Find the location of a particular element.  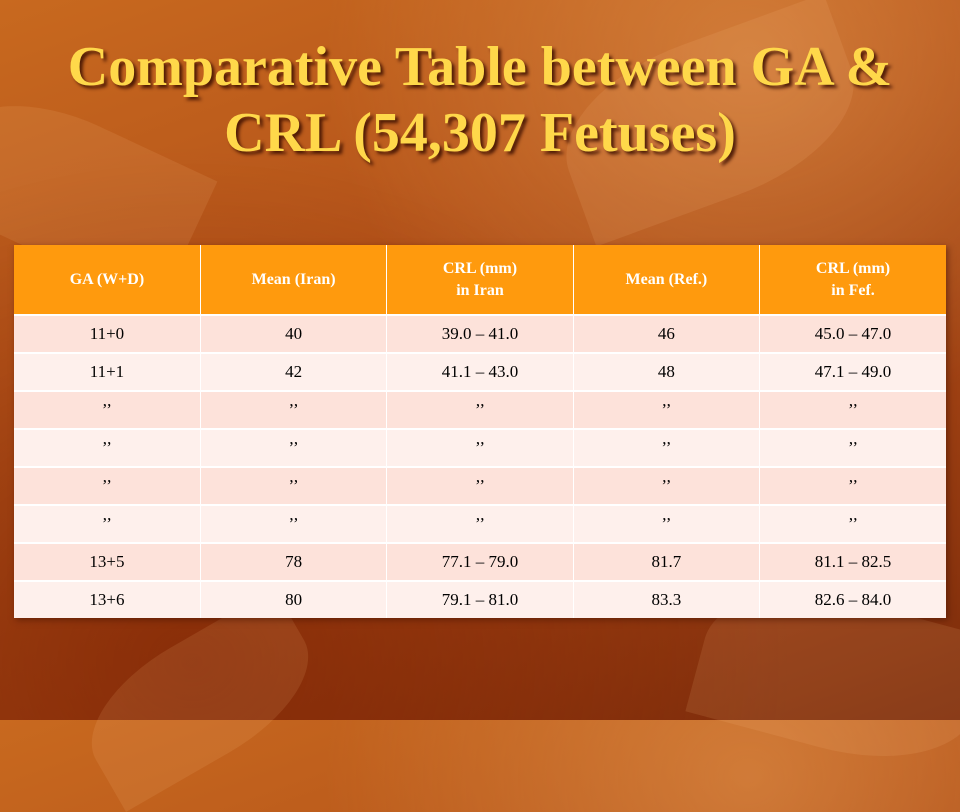

table-cell: 42 is located at coordinates (294, 371).